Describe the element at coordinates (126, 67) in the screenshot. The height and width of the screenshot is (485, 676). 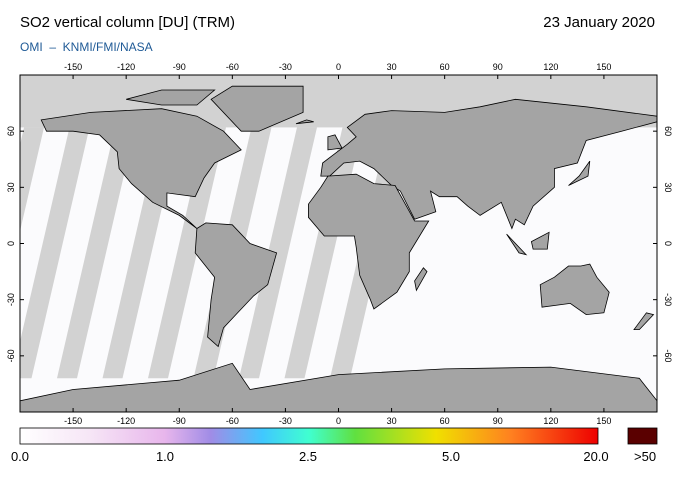
I see `lon-label-top: -120` at that location.